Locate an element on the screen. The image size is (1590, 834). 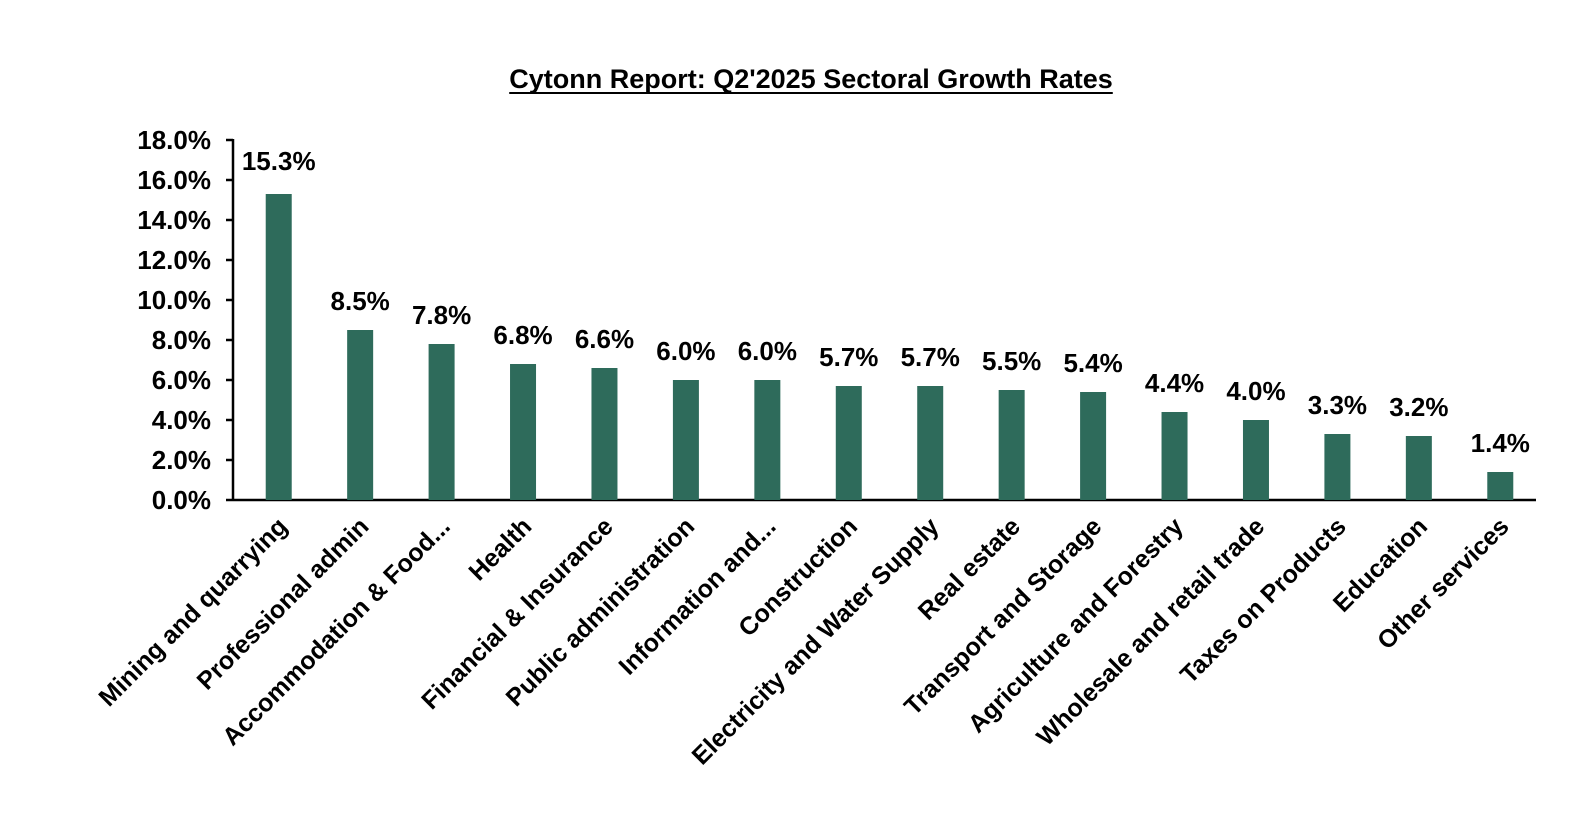
y-tick-label: 18.0% is located at coordinates (174, 140).